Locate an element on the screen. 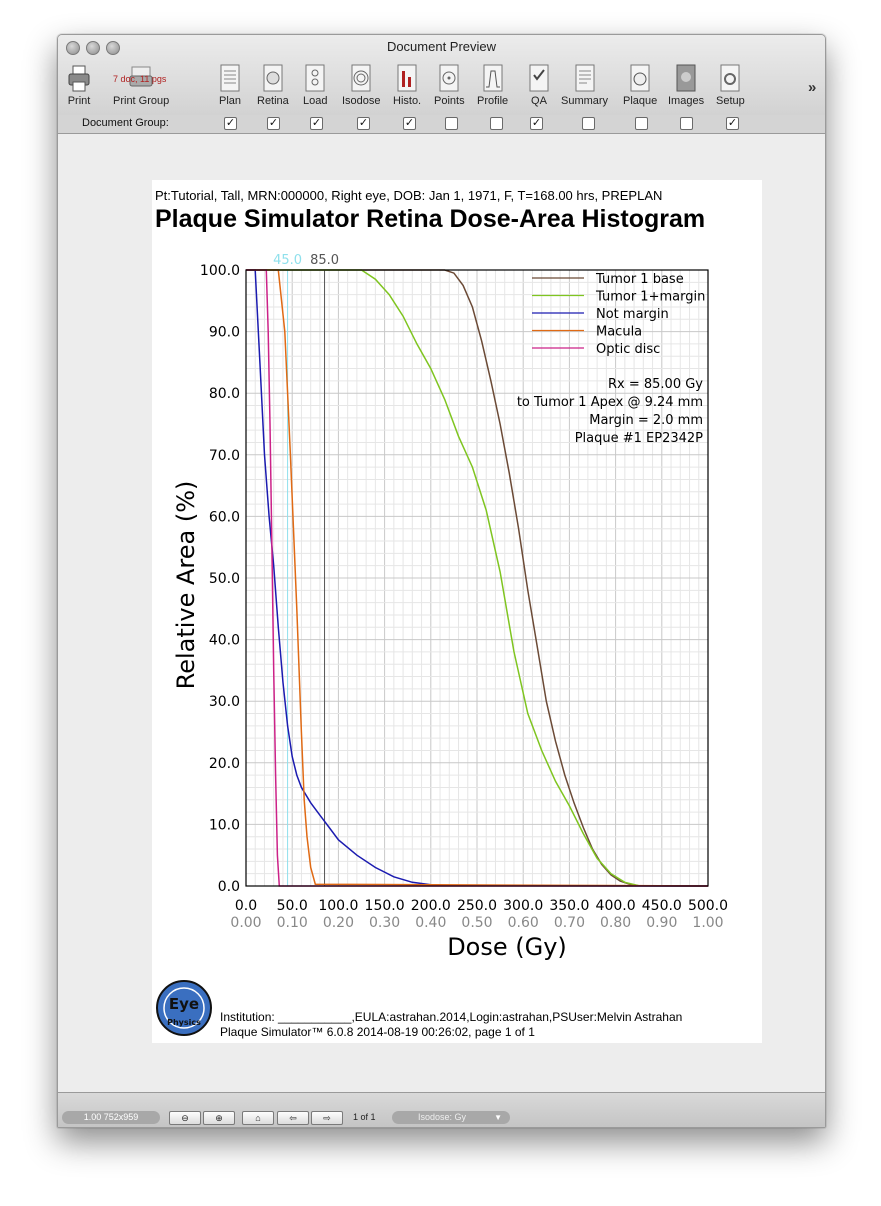  eye-physics-logo: Eye Physics is located at coordinates (184, 1008).